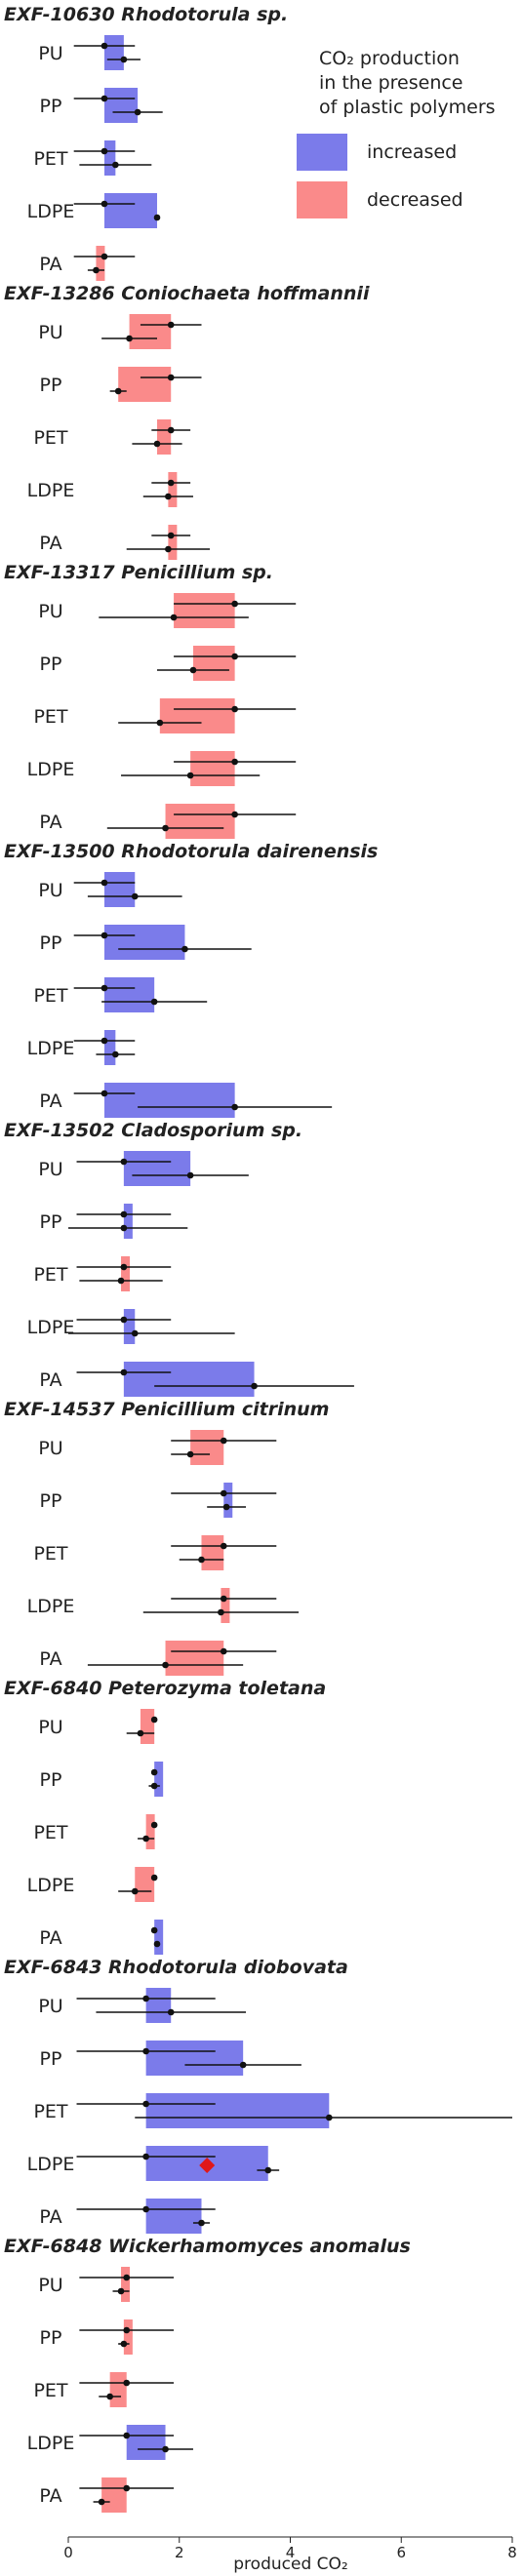 The width and height of the screenshot is (523, 2576). I want to click on data-row: PP, so click(159, 1500).